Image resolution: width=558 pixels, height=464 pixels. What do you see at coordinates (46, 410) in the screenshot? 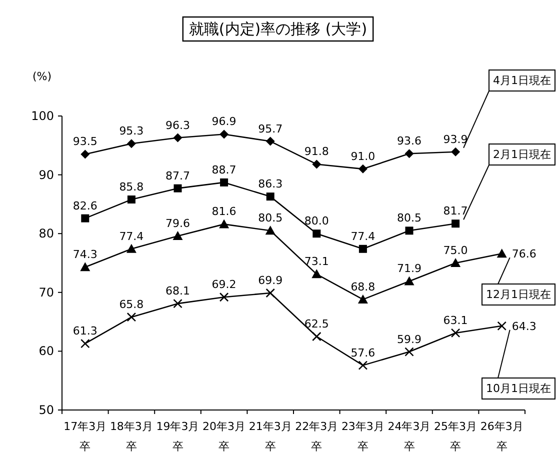
I see `y-tick-label: 50` at bounding box center [46, 410].